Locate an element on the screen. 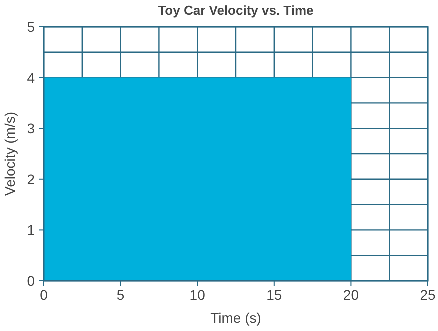 The image size is (438, 331). x-axis-title: Time (s) is located at coordinates (236, 318).